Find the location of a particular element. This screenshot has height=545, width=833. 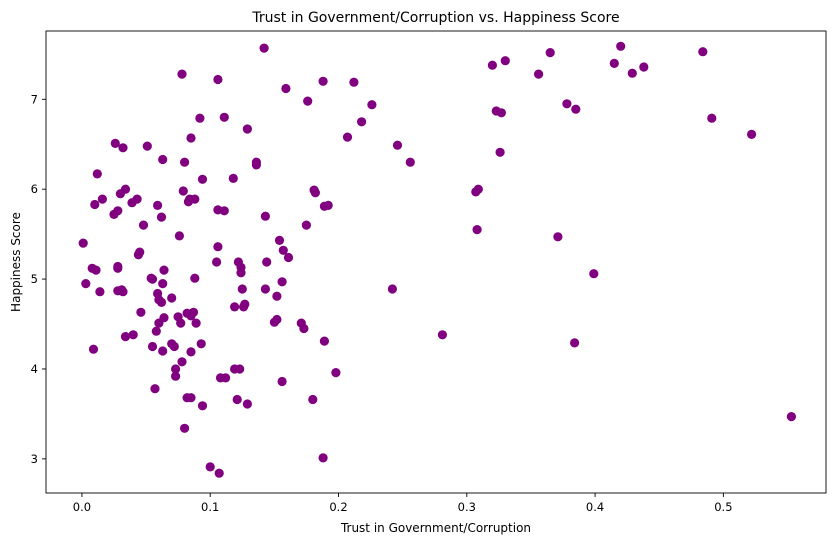

x-tick-label: 0.4 is located at coordinates (595, 507).